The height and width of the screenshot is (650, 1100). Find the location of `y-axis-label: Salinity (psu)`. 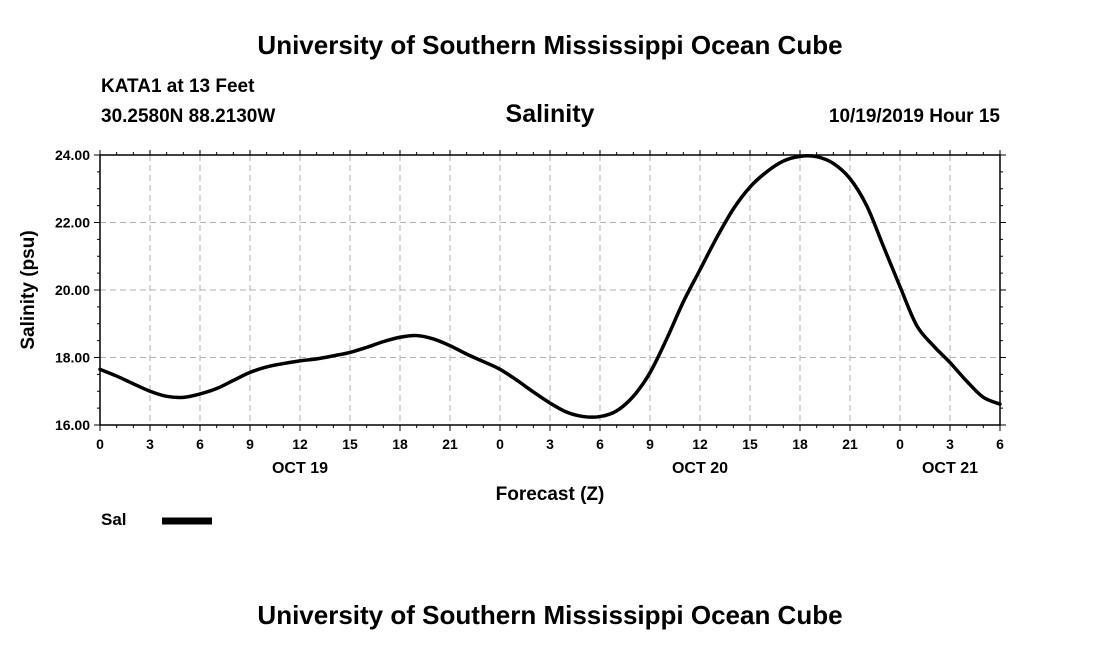

y-axis-label: Salinity (psu) is located at coordinates (28, 289).